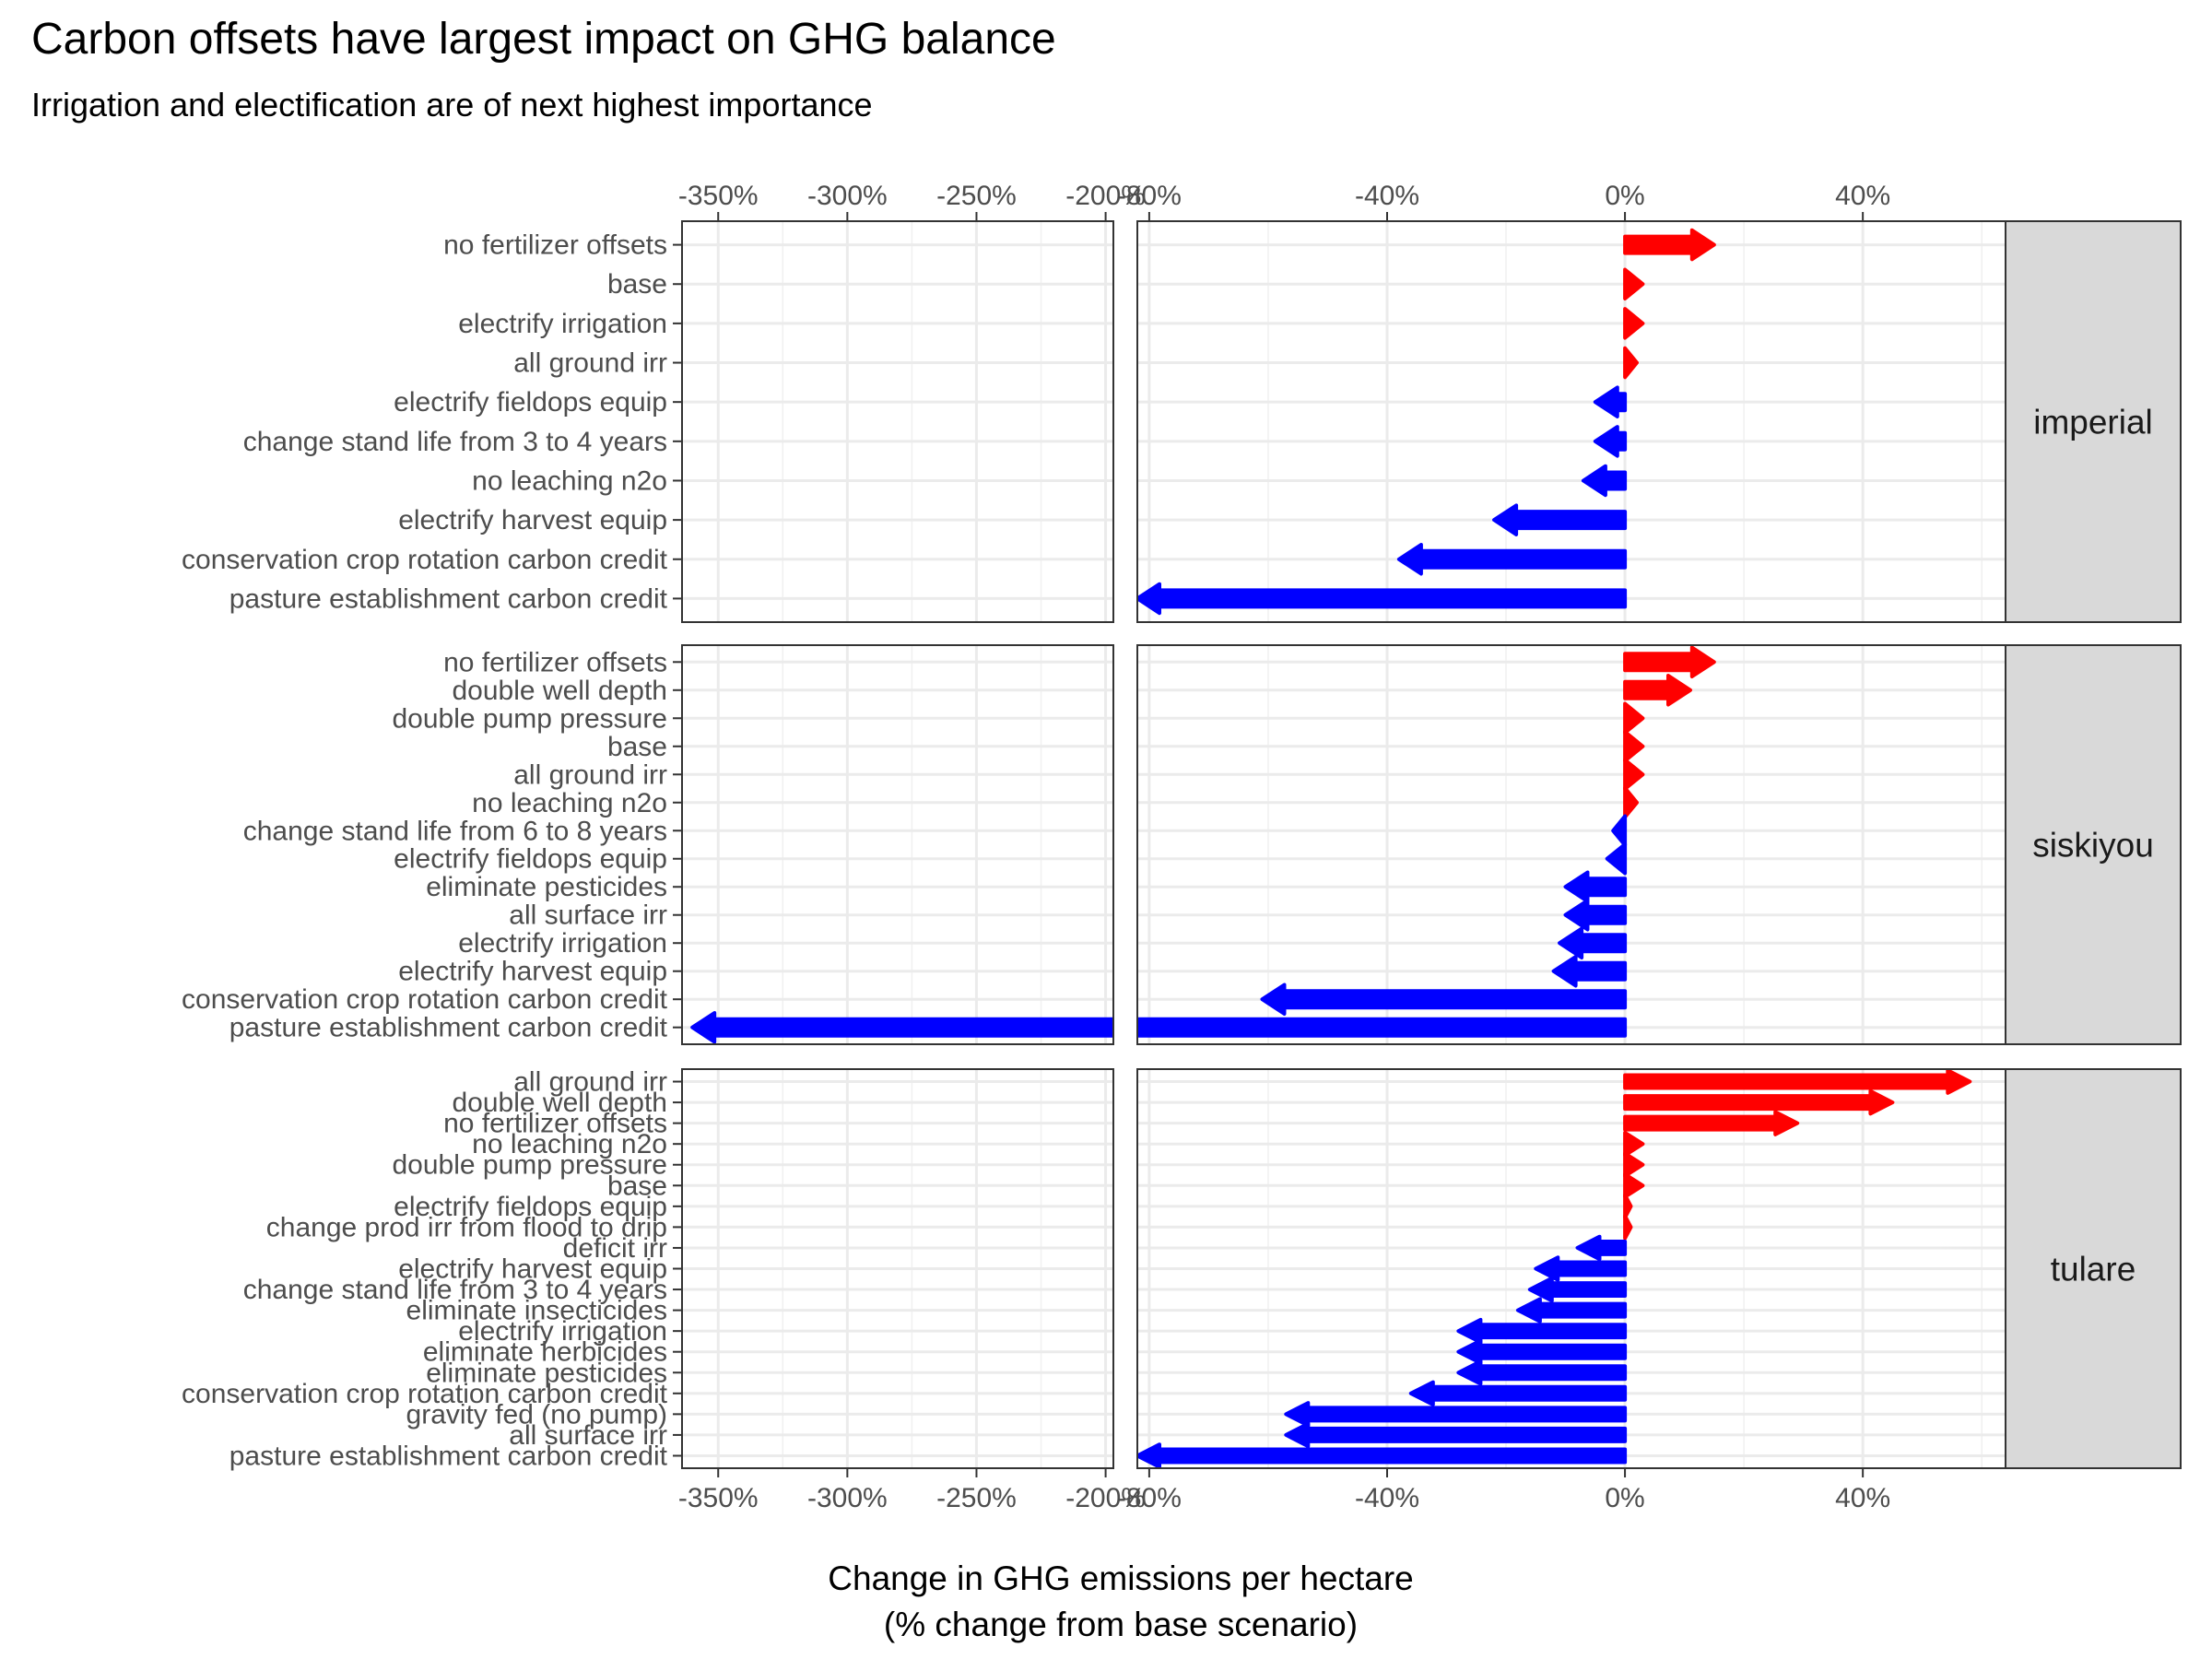 The image size is (2212, 1659). I want to click on panel-tulare-category-label: deficit irr, so click(615, 1248).